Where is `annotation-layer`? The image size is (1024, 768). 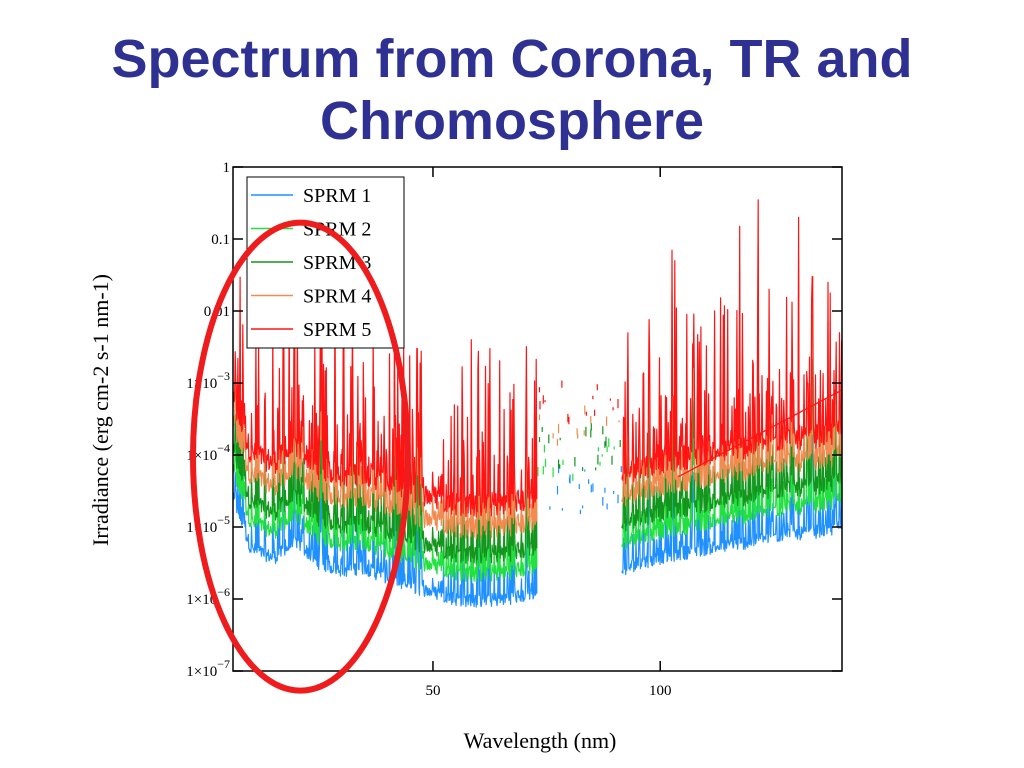
annotation-layer is located at coordinates (300, 456).